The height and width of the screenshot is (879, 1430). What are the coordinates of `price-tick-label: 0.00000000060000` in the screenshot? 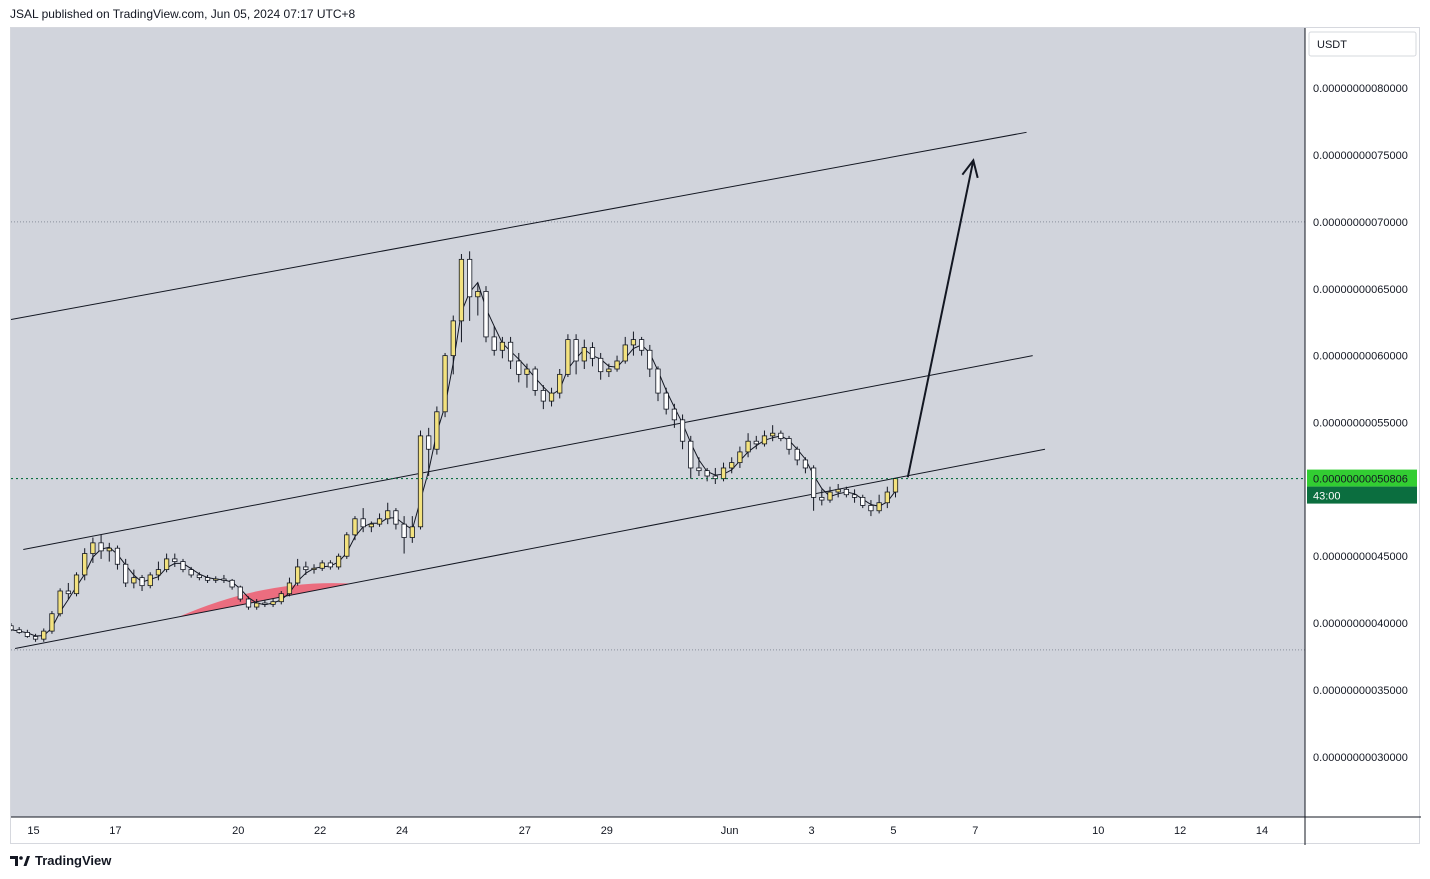 It's located at (1360, 357).